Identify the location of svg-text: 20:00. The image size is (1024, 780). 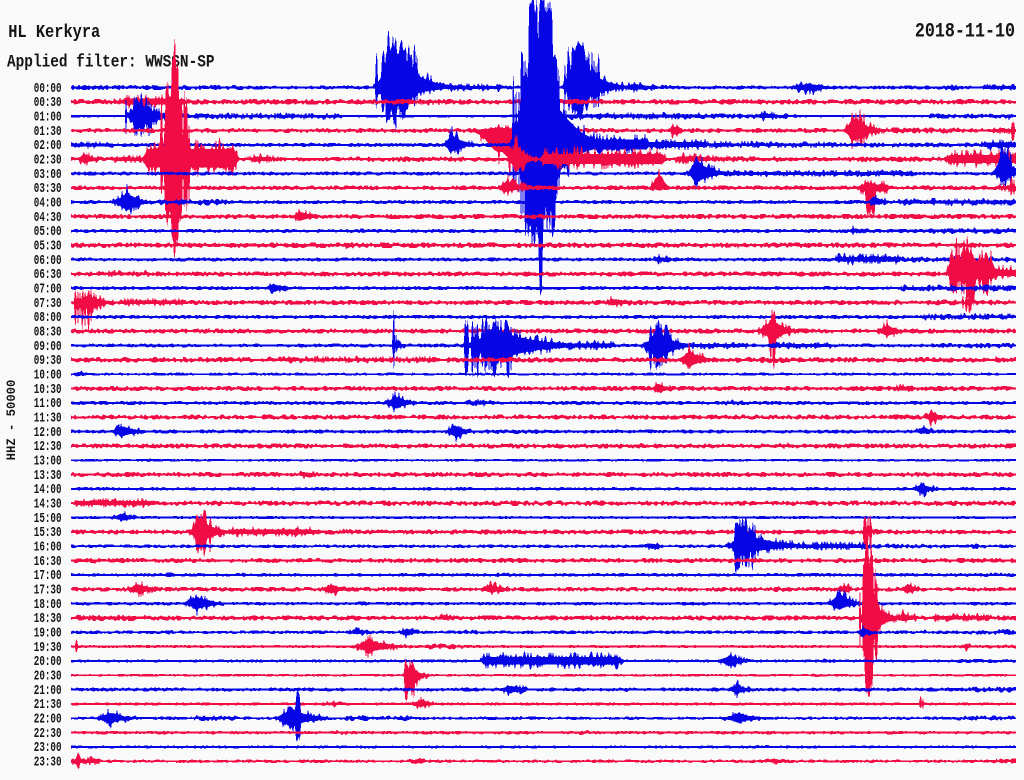
(48, 662).